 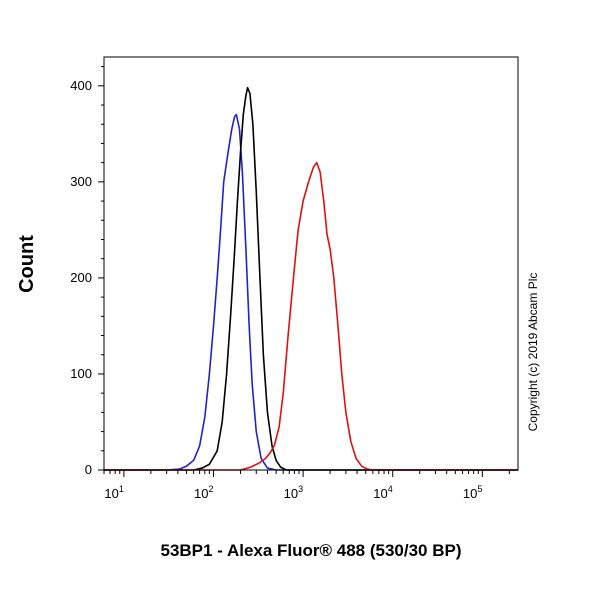 What do you see at coordinates (203, 492) in the screenshot?
I see `x-tick-label: 10²` at bounding box center [203, 492].